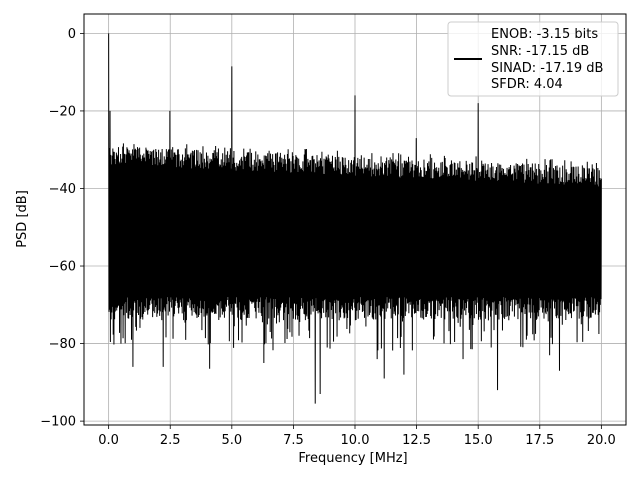 The width and height of the screenshot is (640, 480). What do you see at coordinates (540, 51) in the screenshot?
I see `legend-entry-snr: SNR: -17.15 dB` at bounding box center [540, 51].